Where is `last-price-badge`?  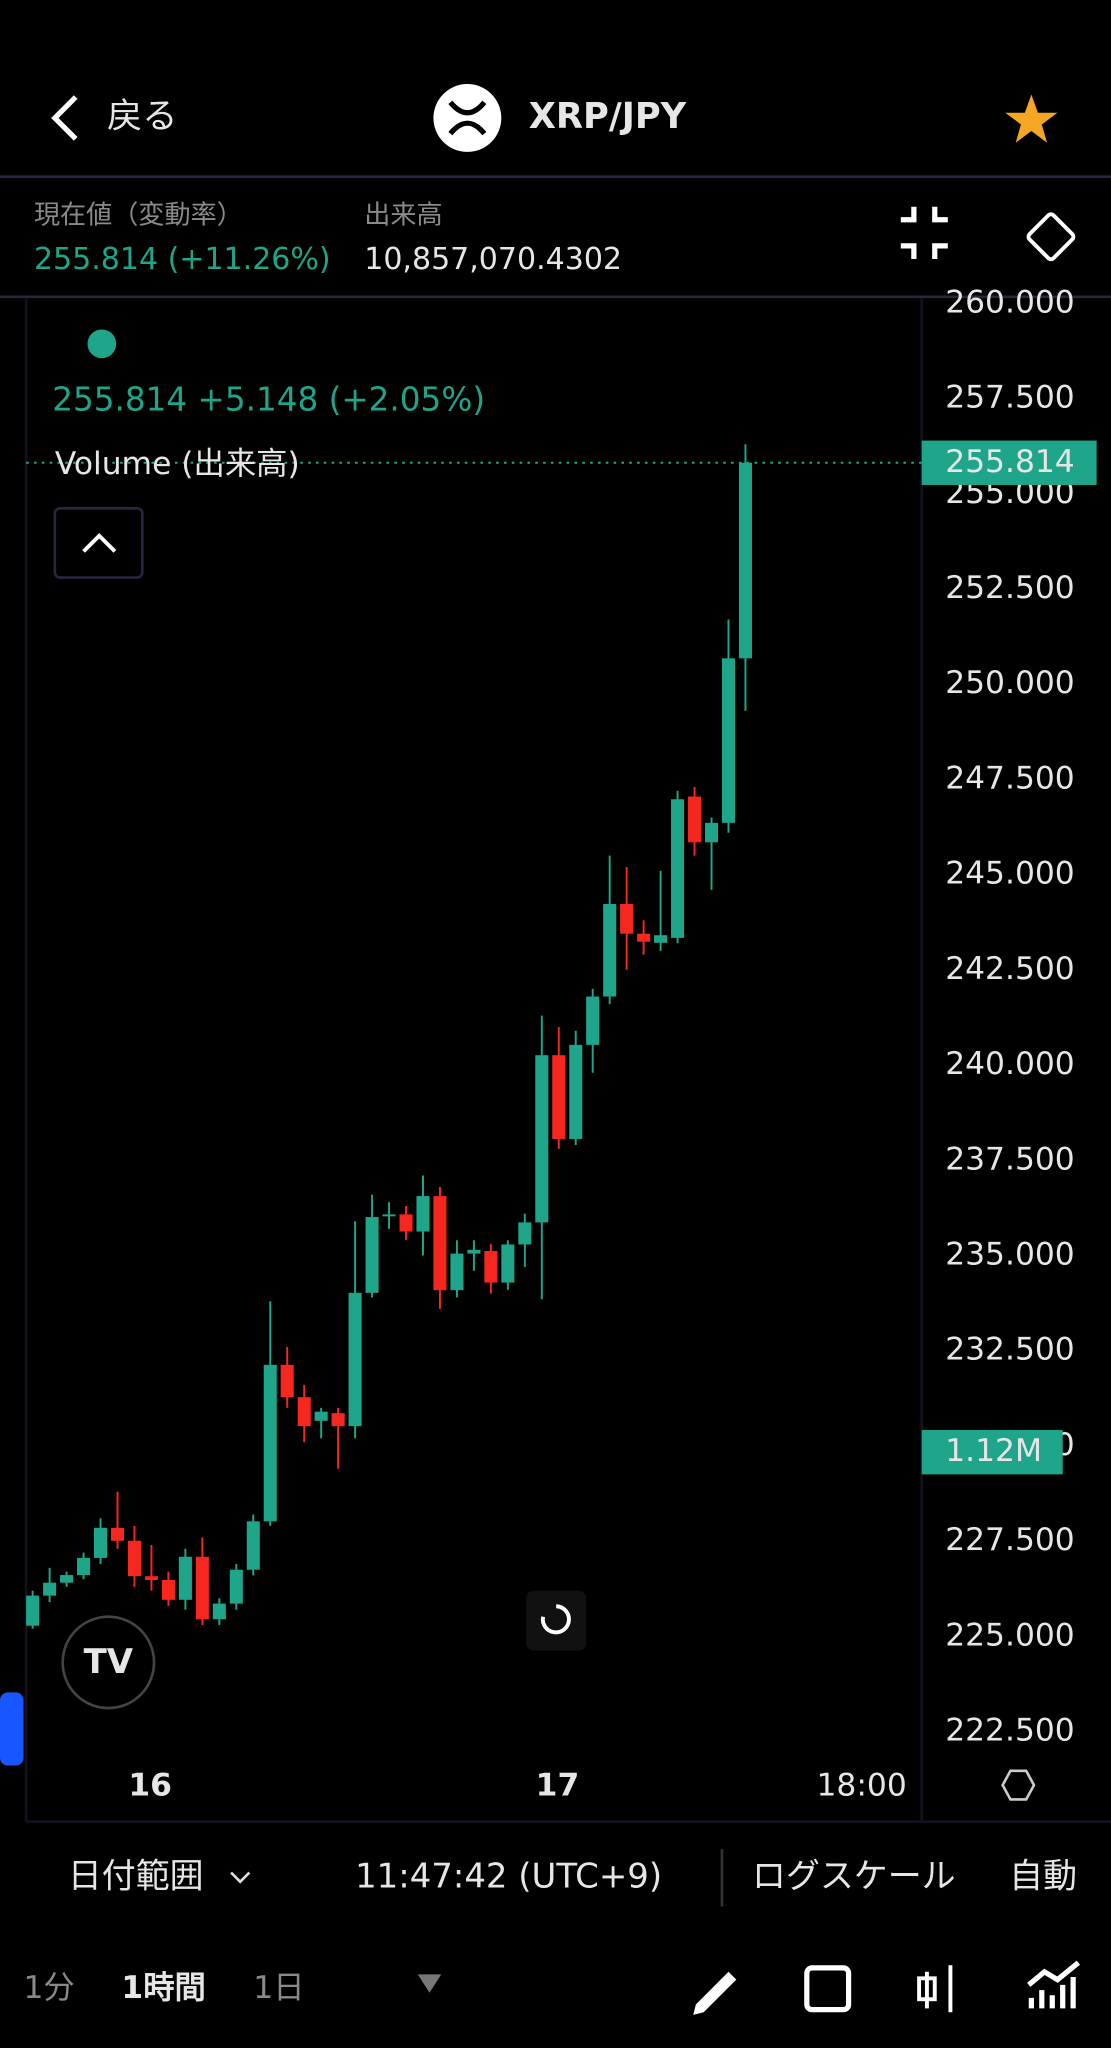
last-price-badge is located at coordinates (1009, 462).